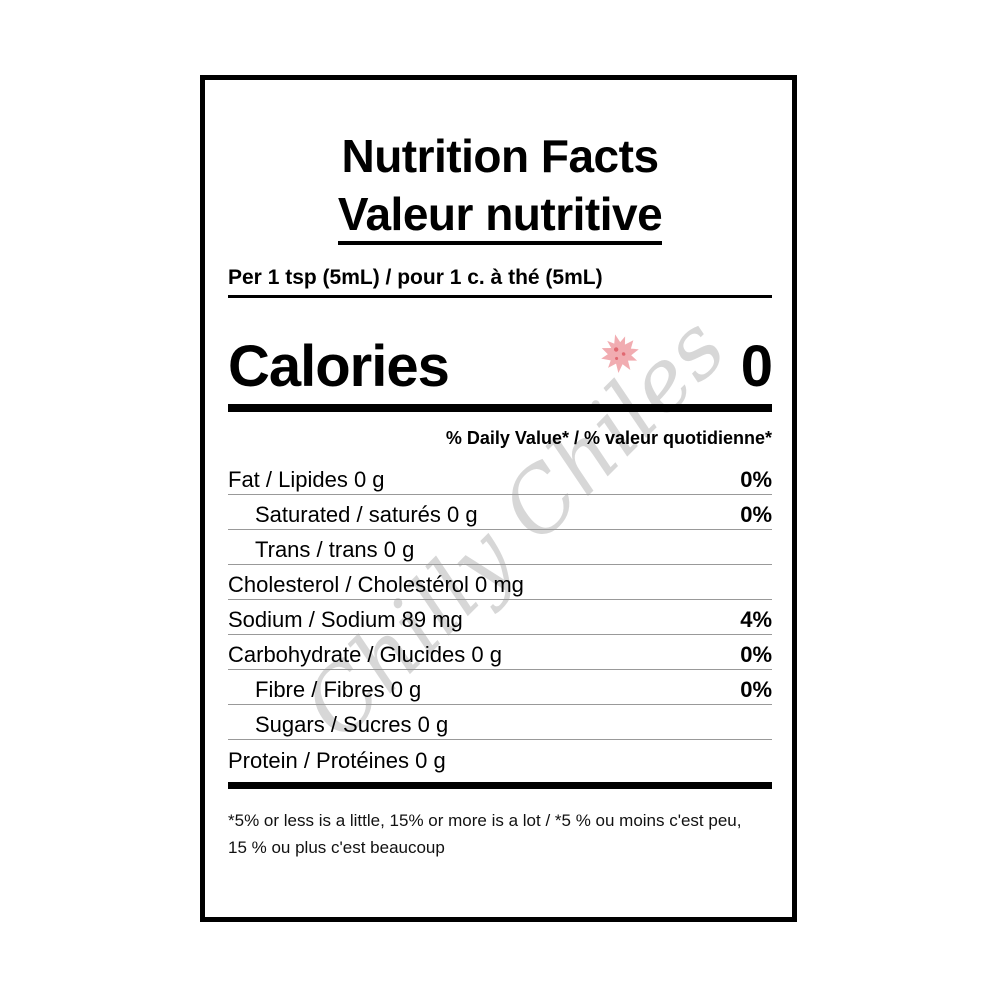 Image resolution: width=1000 pixels, height=1000 pixels. I want to click on title-french: Valeur nutritive, so click(500, 216).